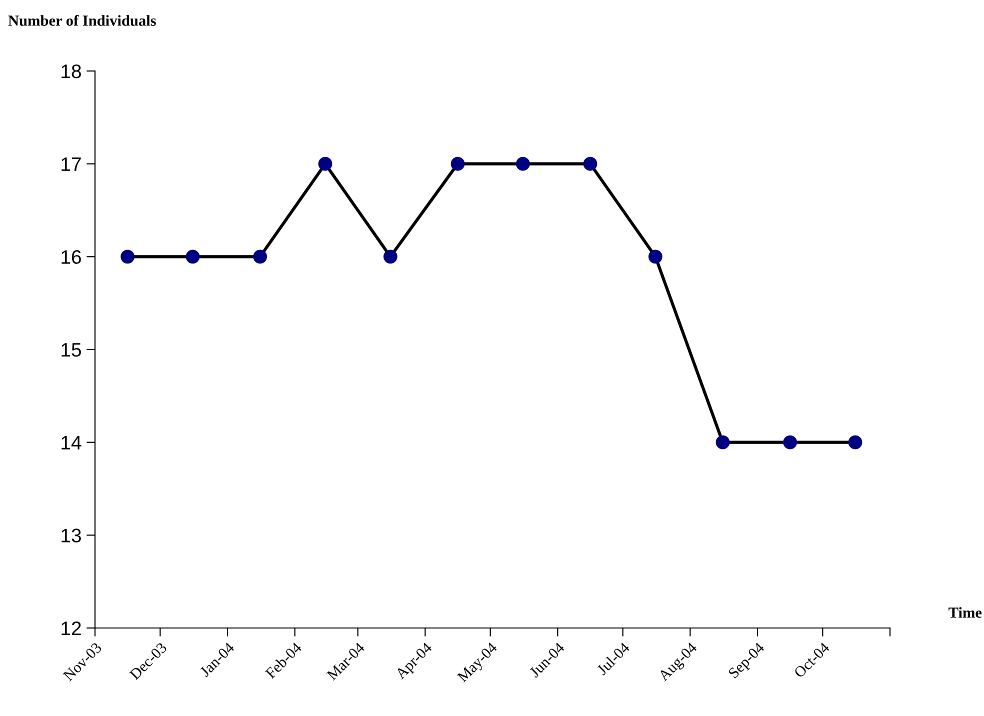 This screenshot has height=716, width=984. What do you see at coordinates (72, 443) in the screenshot?
I see `y-tick-label: 14` at bounding box center [72, 443].